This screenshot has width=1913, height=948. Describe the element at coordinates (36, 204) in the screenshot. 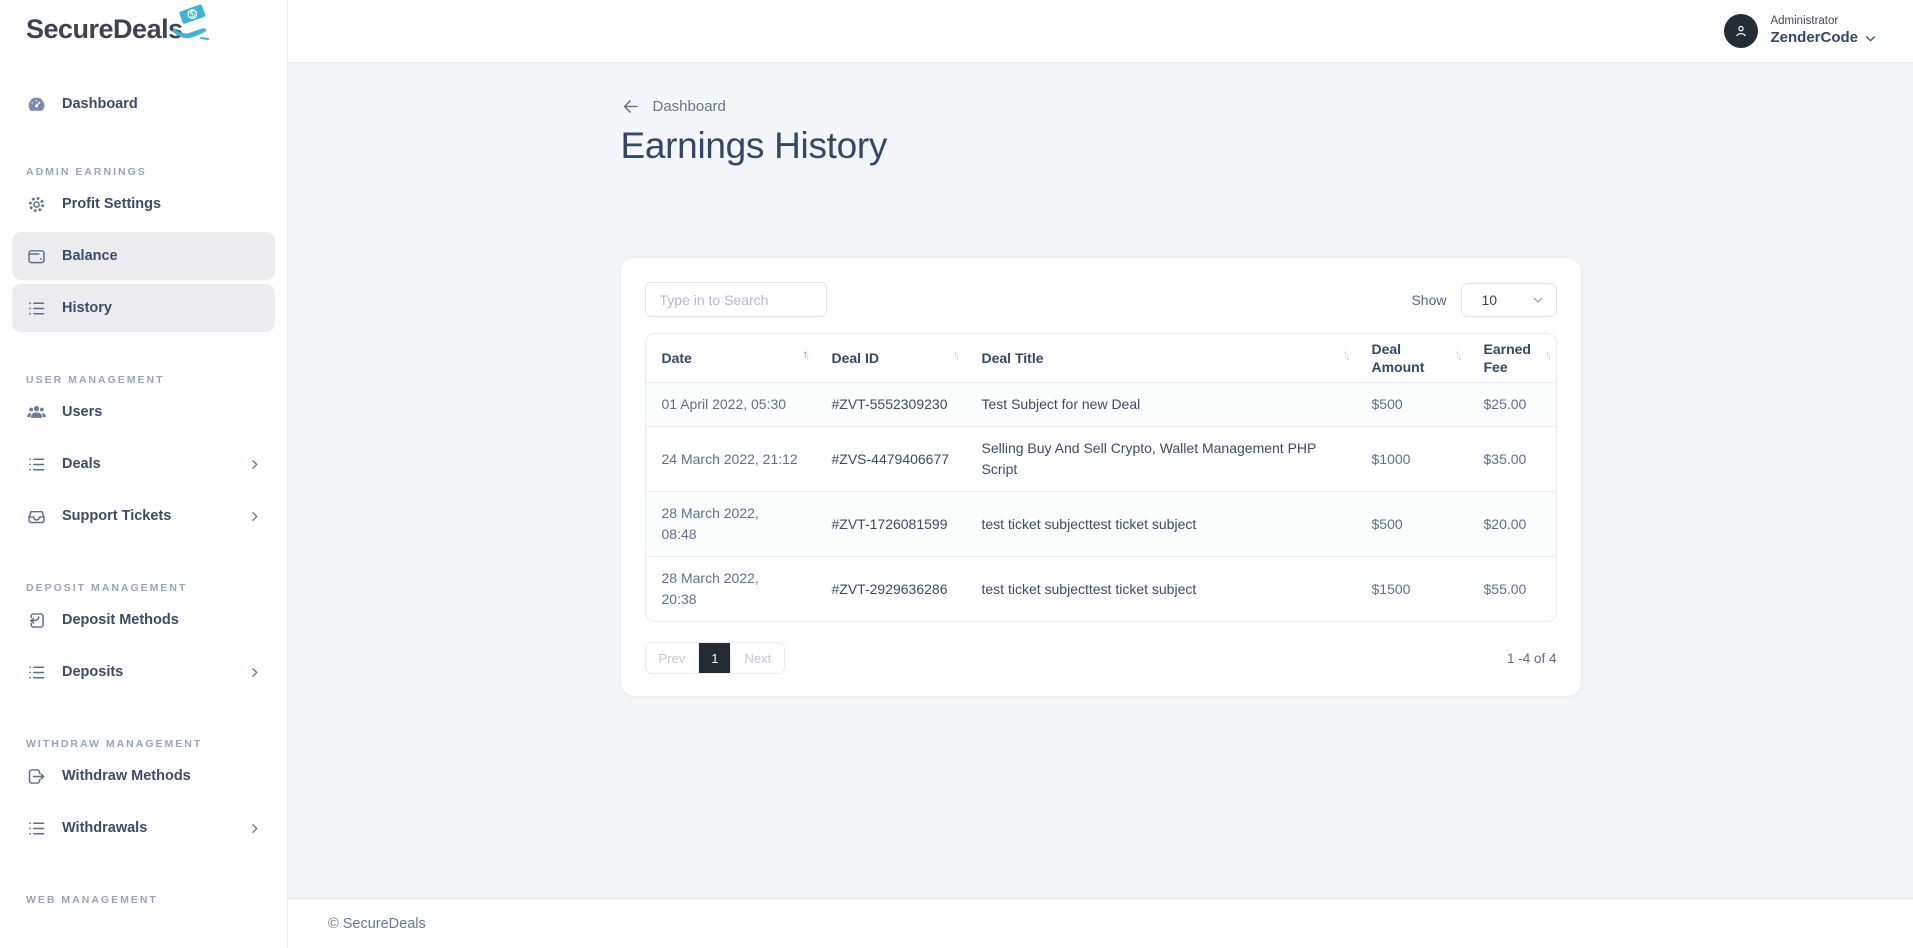

I see `gear-icon` at that location.